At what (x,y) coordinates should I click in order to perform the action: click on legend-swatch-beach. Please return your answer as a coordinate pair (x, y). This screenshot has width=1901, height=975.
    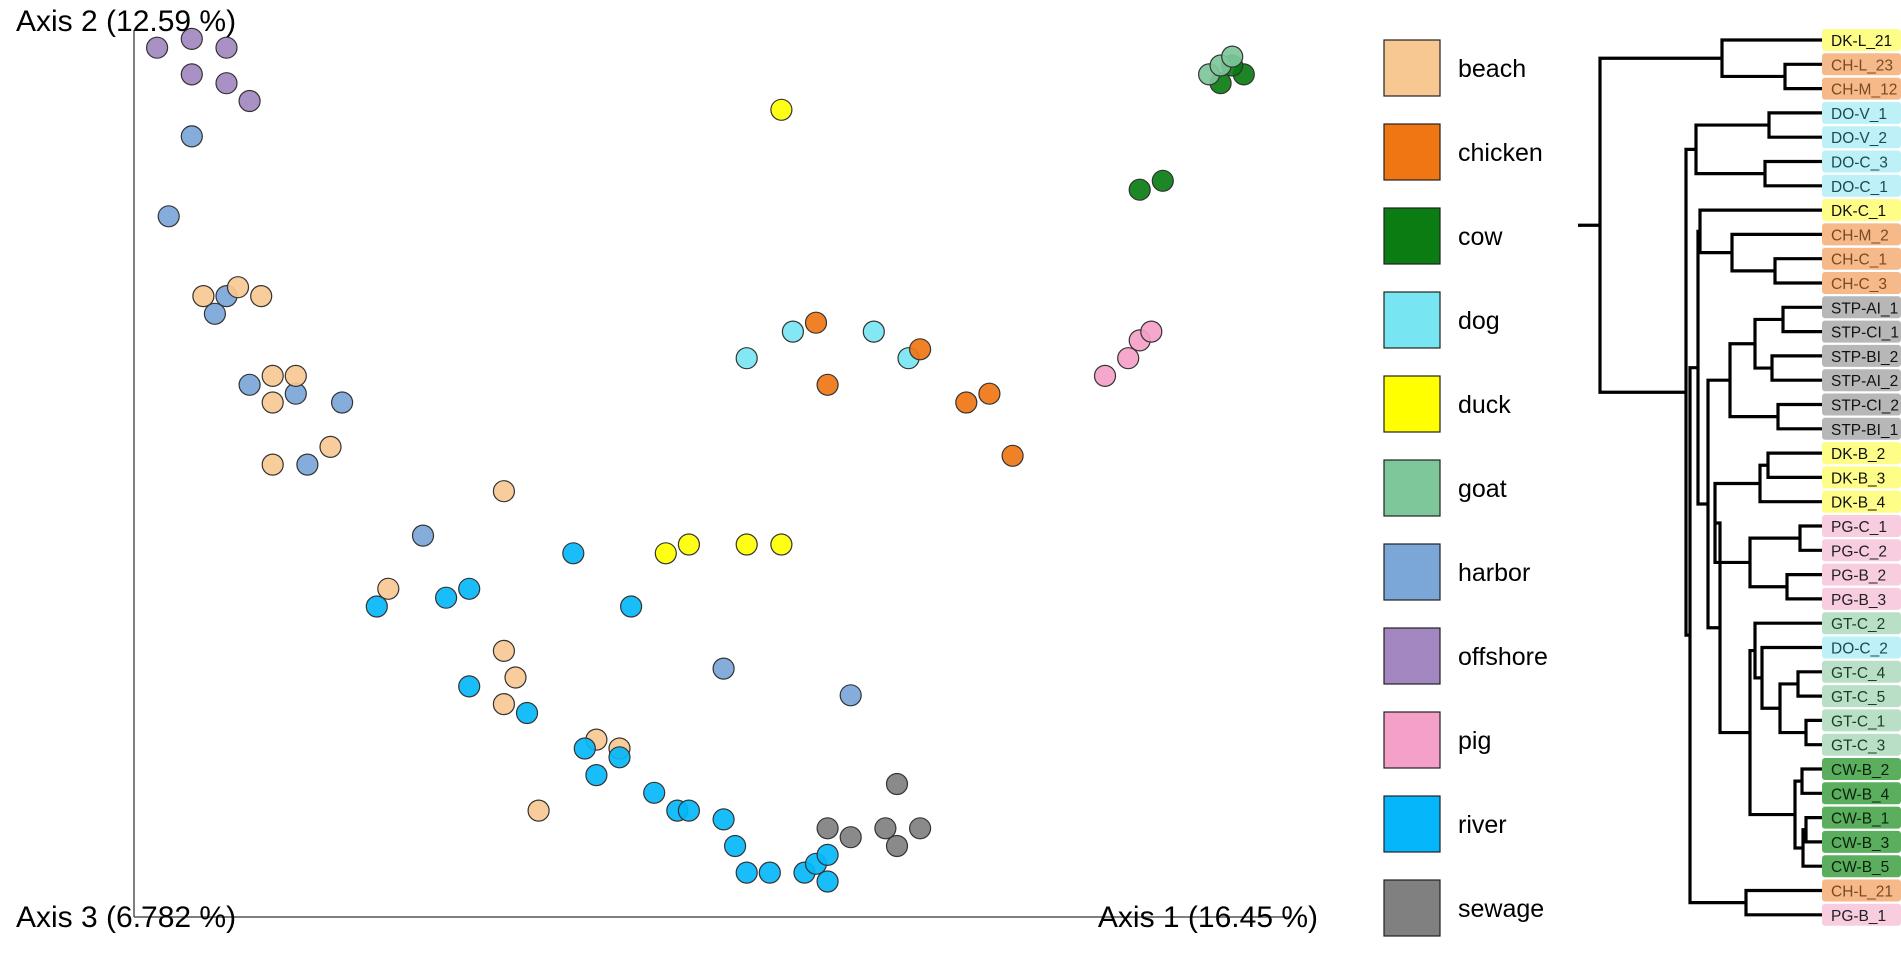
    Looking at the image, I should click on (1412, 68).